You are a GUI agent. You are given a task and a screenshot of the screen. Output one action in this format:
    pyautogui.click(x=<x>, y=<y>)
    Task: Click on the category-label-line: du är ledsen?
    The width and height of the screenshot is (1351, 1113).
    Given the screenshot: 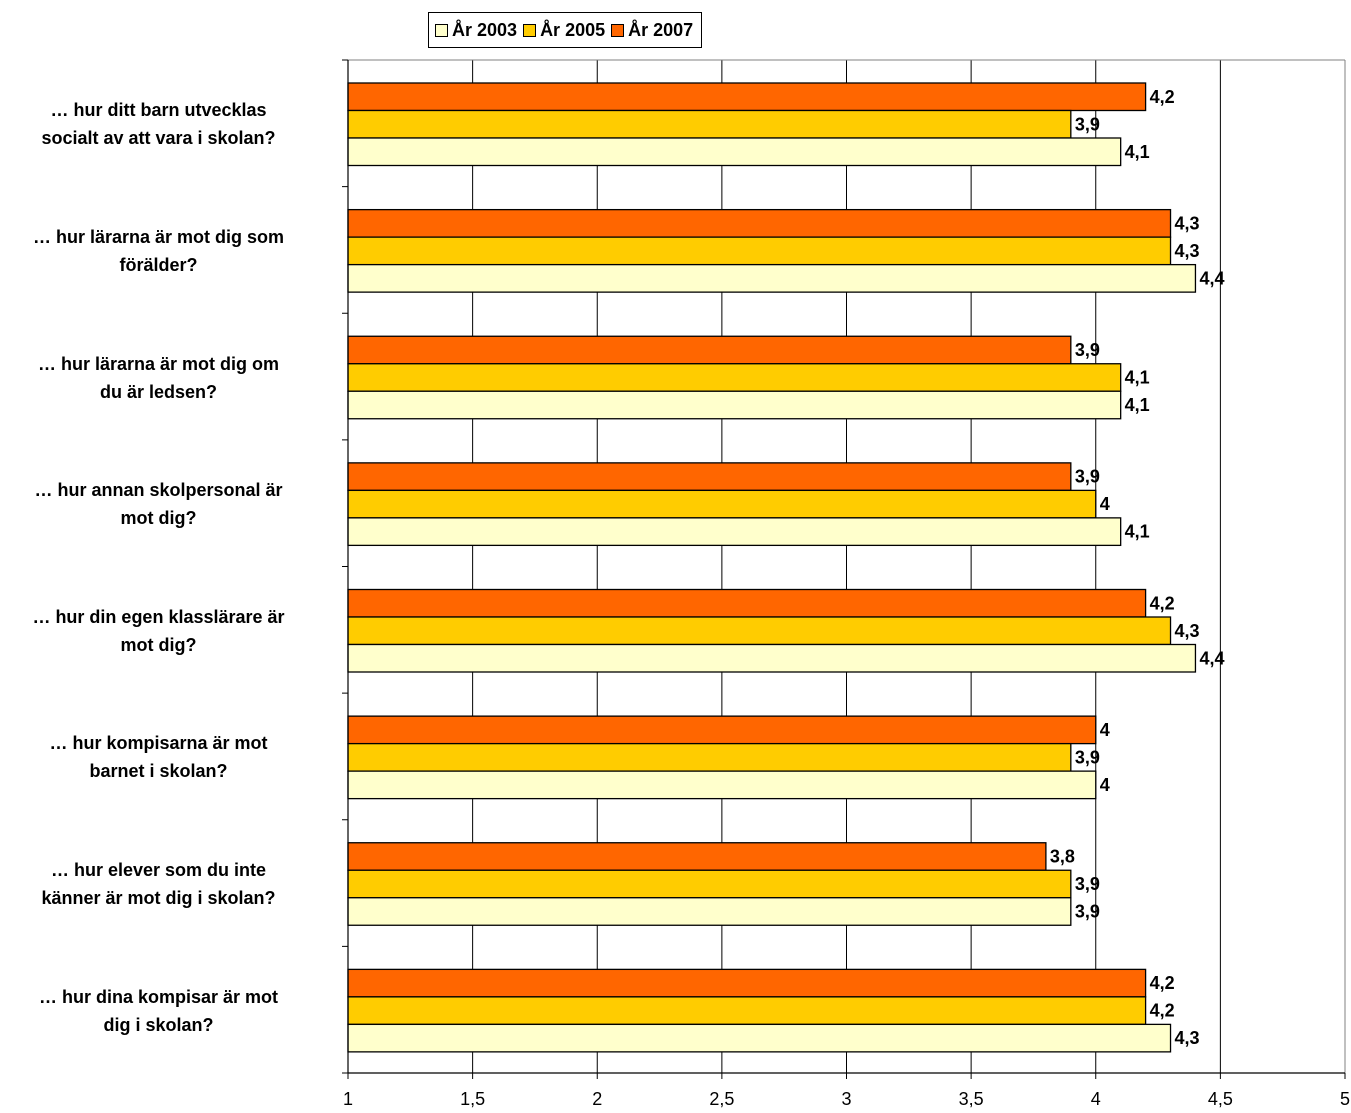 What is the action you would take?
    pyautogui.click(x=158, y=391)
    